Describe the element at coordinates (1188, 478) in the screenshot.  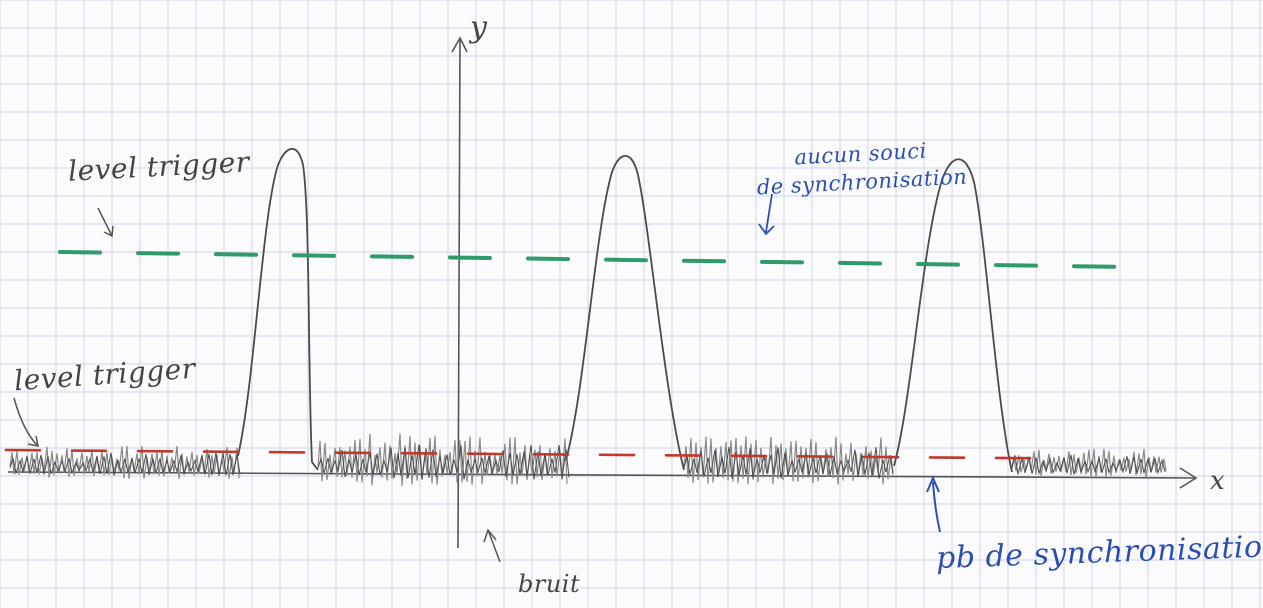
I see `x-axis-arrow-icon` at that location.